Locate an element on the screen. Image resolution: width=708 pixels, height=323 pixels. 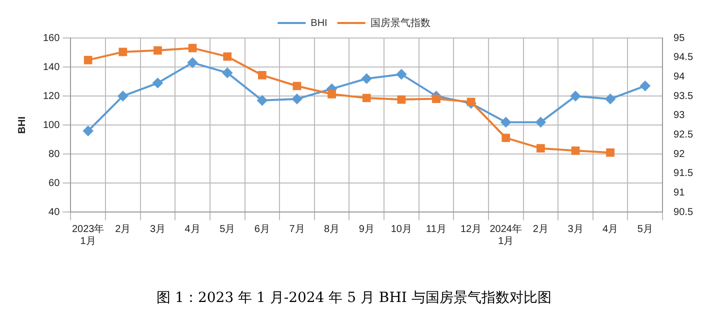
x-tick-label: 10月 is located at coordinates (401, 229).